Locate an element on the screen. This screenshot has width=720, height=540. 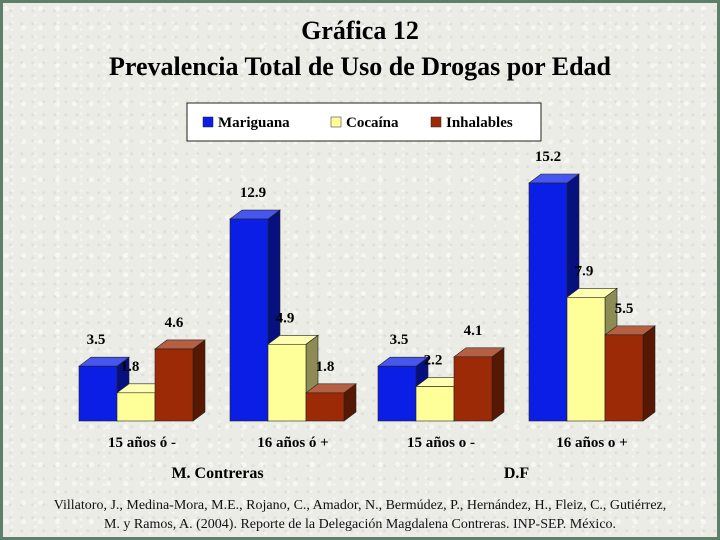
x-tick-label: 16 años o + is located at coordinates (591, 443).